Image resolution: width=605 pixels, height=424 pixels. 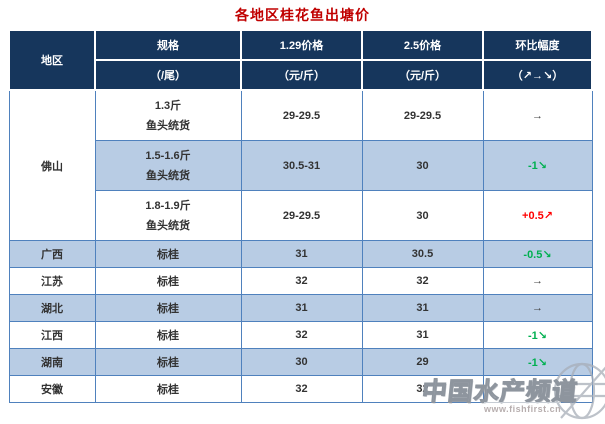 What do you see at coordinates (52, 362) in the screenshot?
I see `region-cell: 湖南` at bounding box center [52, 362].